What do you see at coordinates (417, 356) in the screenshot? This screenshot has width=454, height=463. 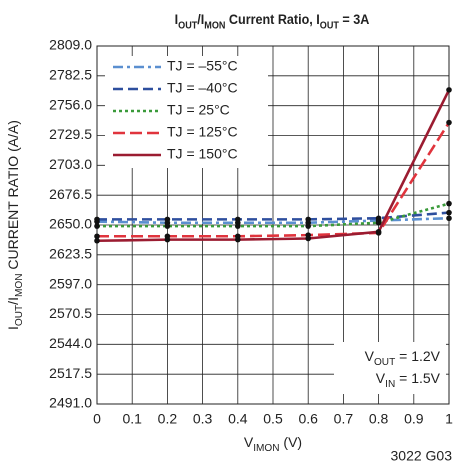 I see `annotation-part: = 1.2V` at bounding box center [417, 356].